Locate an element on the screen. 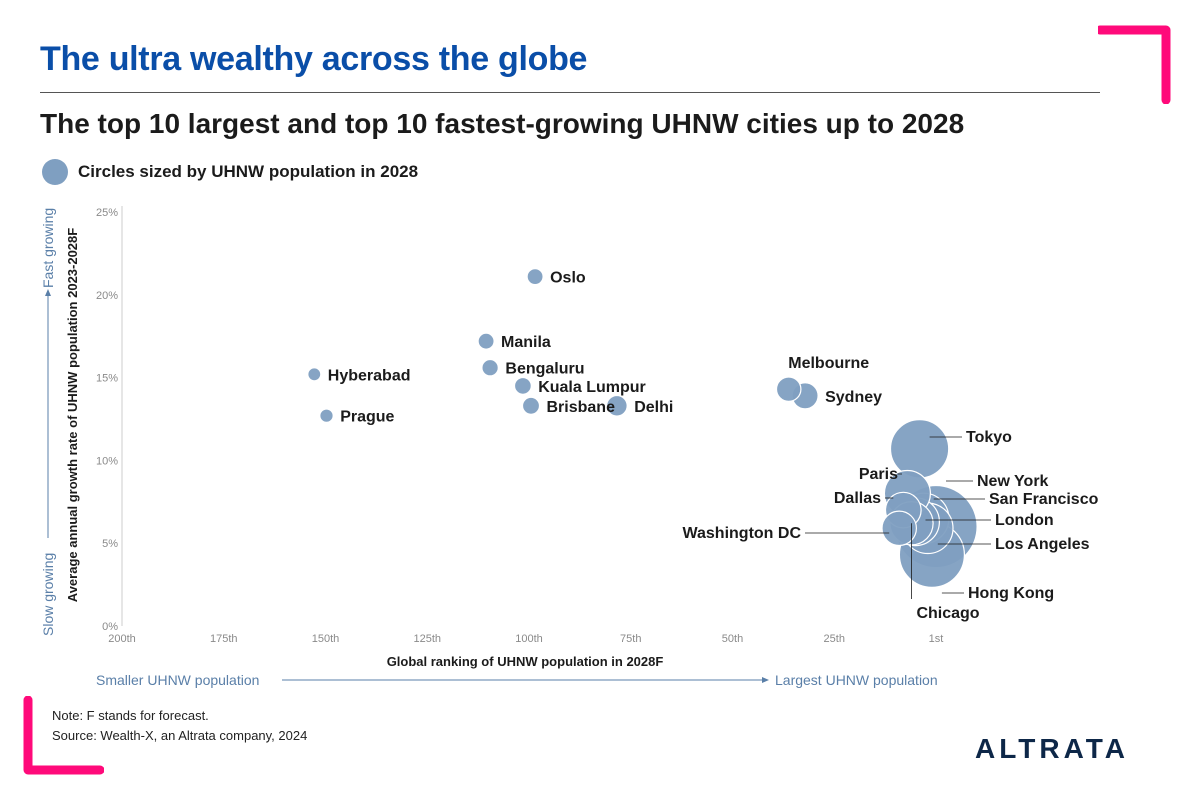 The height and width of the screenshot is (800, 1200). y-tick-label: 20% is located at coordinates (107, 296).